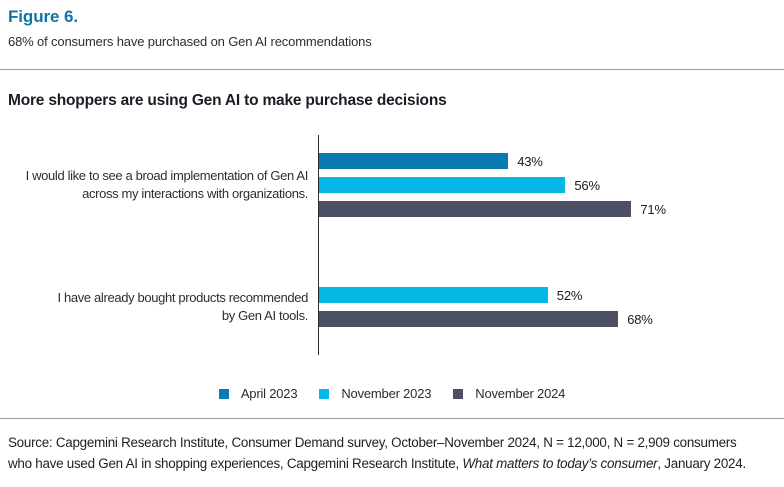 The width and height of the screenshot is (784, 487). I want to click on legend-item-november-2024: November 2024, so click(509, 393).